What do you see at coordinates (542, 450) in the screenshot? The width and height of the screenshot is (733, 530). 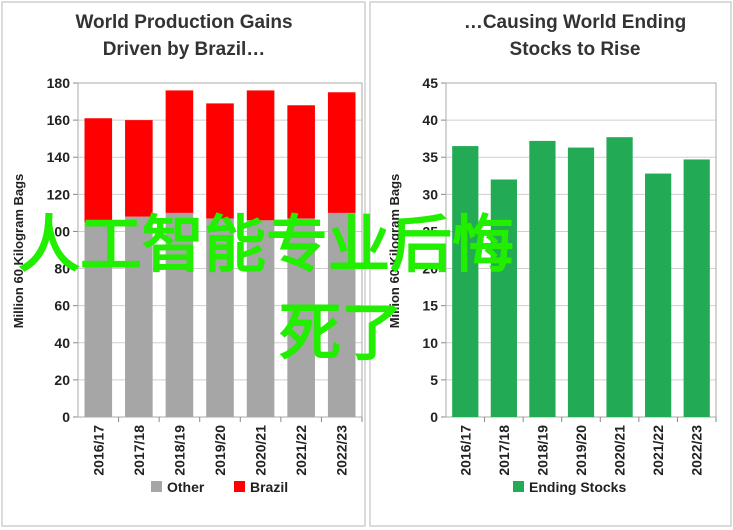 I see `right-chart-x-tick-label: 2018/19` at bounding box center [542, 450].